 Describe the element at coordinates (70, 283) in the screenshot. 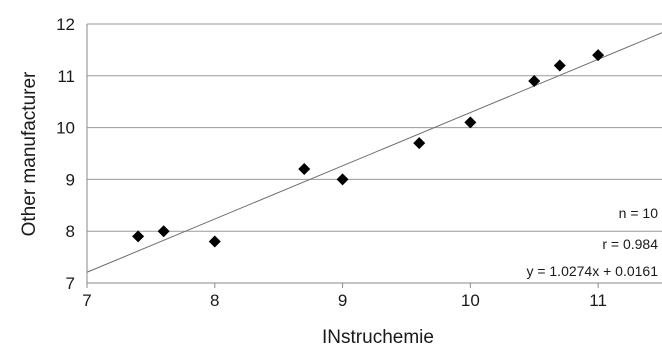

I see `y-tick-label: 7` at that location.